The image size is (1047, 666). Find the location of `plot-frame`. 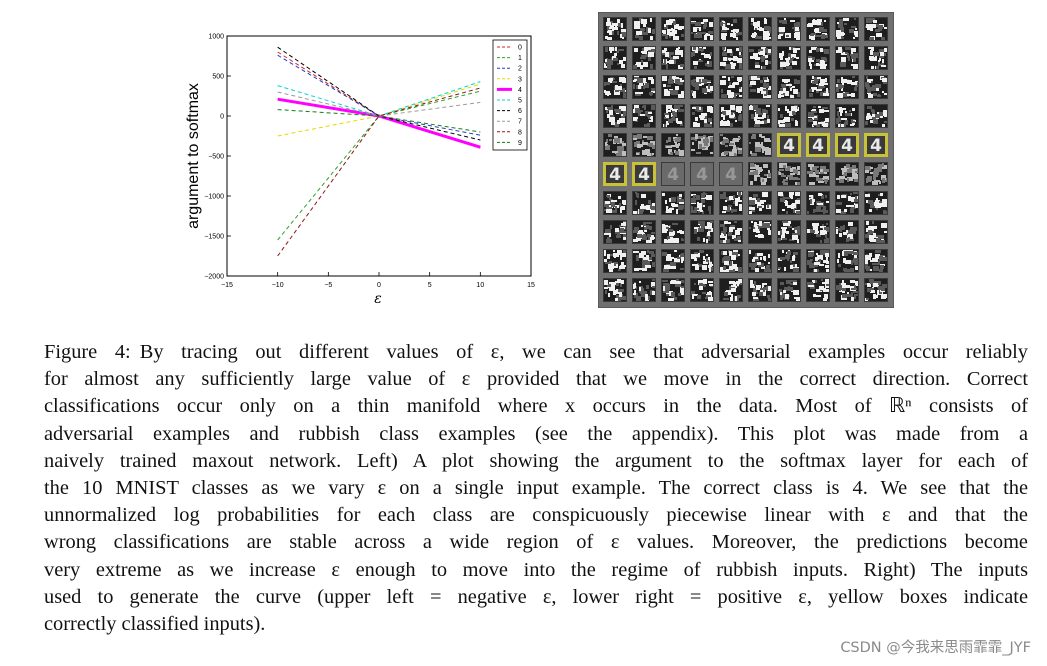

plot-frame is located at coordinates (379, 156).